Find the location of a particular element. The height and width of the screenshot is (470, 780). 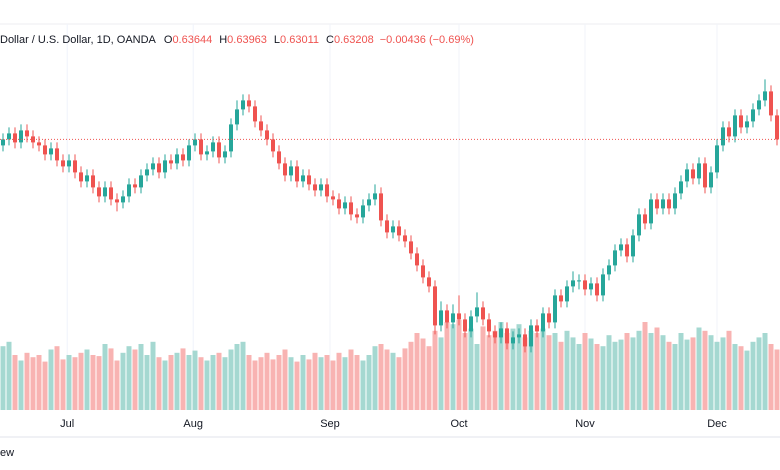

legend-value: 0.63644 is located at coordinates (192, 40).